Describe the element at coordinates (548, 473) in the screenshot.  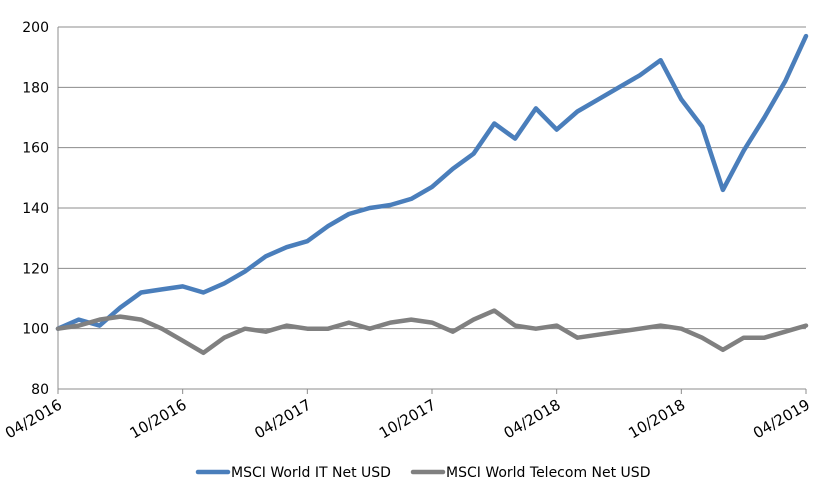
I see `legend-label: MSCI World Telecom Net USD` at that location.